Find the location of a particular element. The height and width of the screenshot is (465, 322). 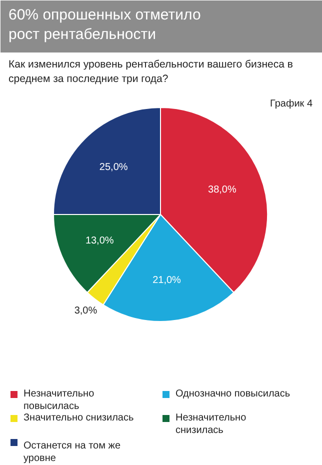

data-label: 3,0% is located at coordinates (86, 310).